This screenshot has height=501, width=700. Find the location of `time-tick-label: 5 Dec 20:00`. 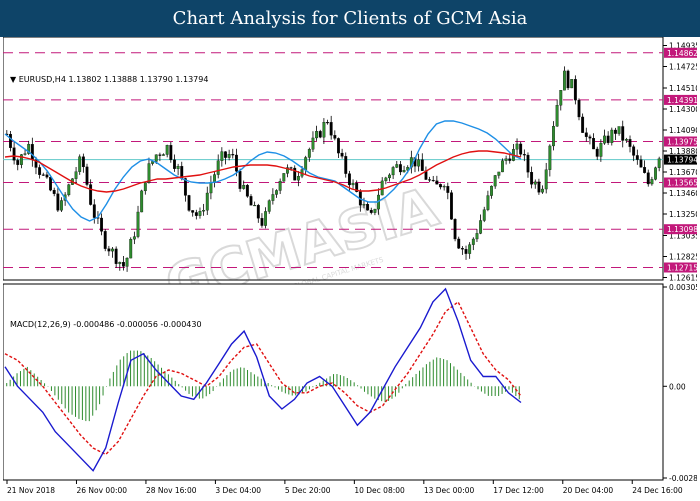

time-tick-label: 5 Dec 20:00 is located at coordinates (308, 490).